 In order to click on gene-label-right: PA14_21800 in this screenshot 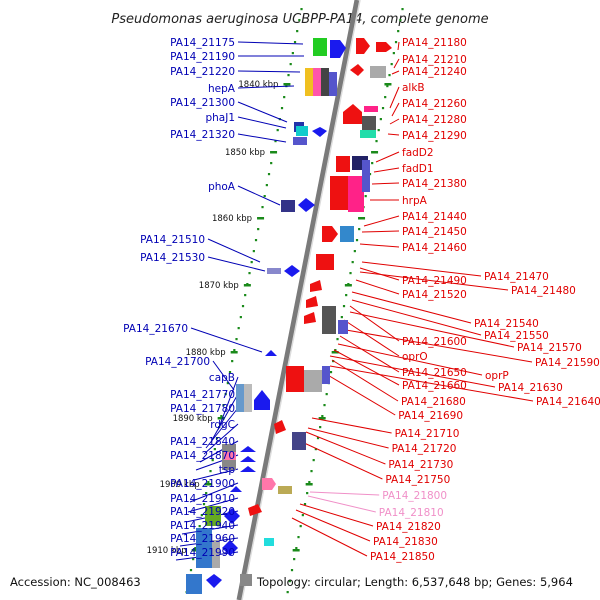, I will do `click(414, 496)`.